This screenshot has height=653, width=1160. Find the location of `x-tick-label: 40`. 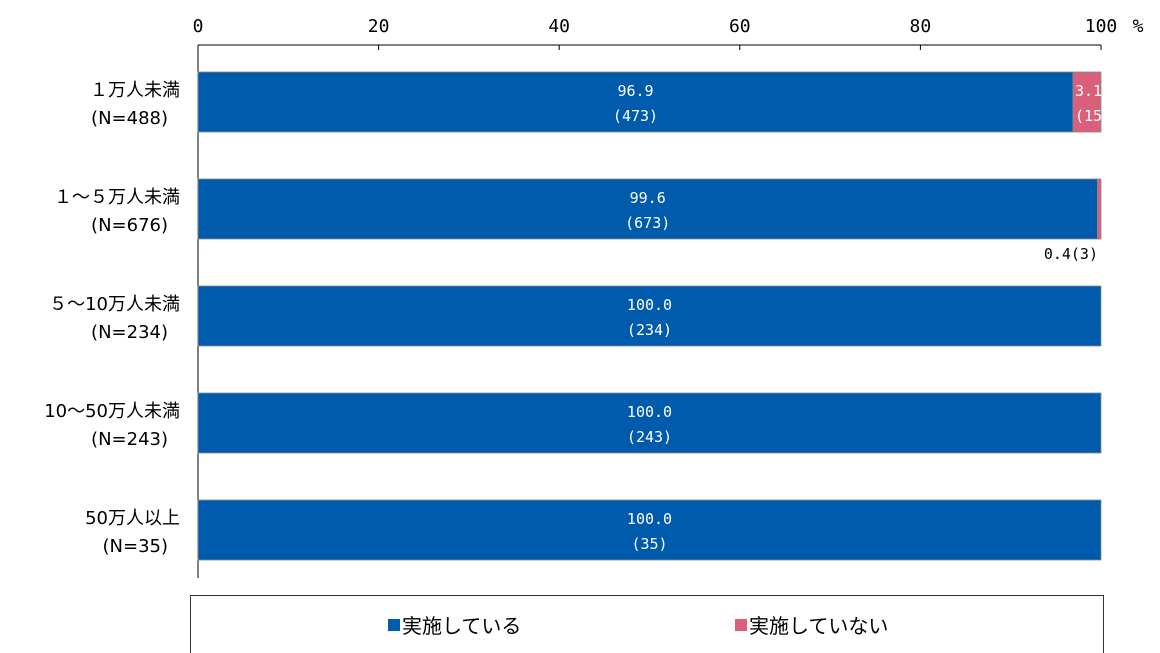

x-tick-label: 40 is located at coordinates (559, 26).